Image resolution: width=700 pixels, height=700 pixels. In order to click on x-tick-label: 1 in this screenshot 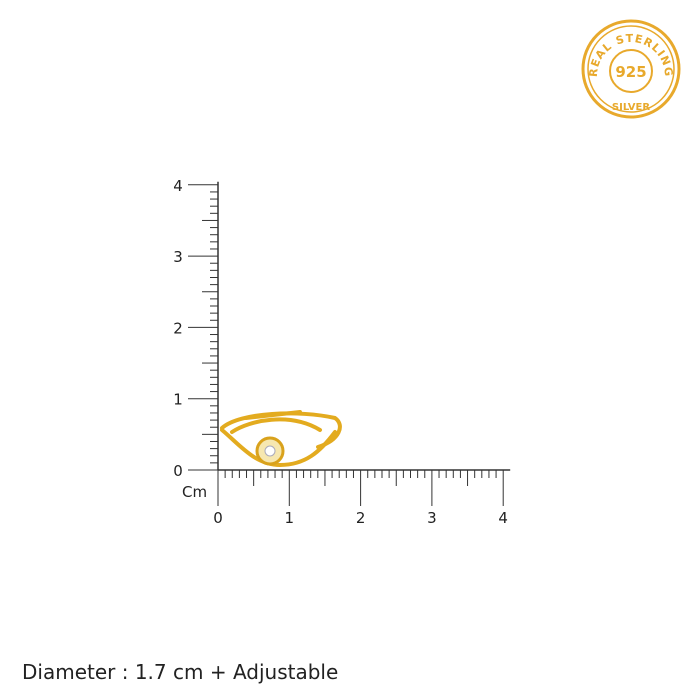, I will do `click(290, 518)`.